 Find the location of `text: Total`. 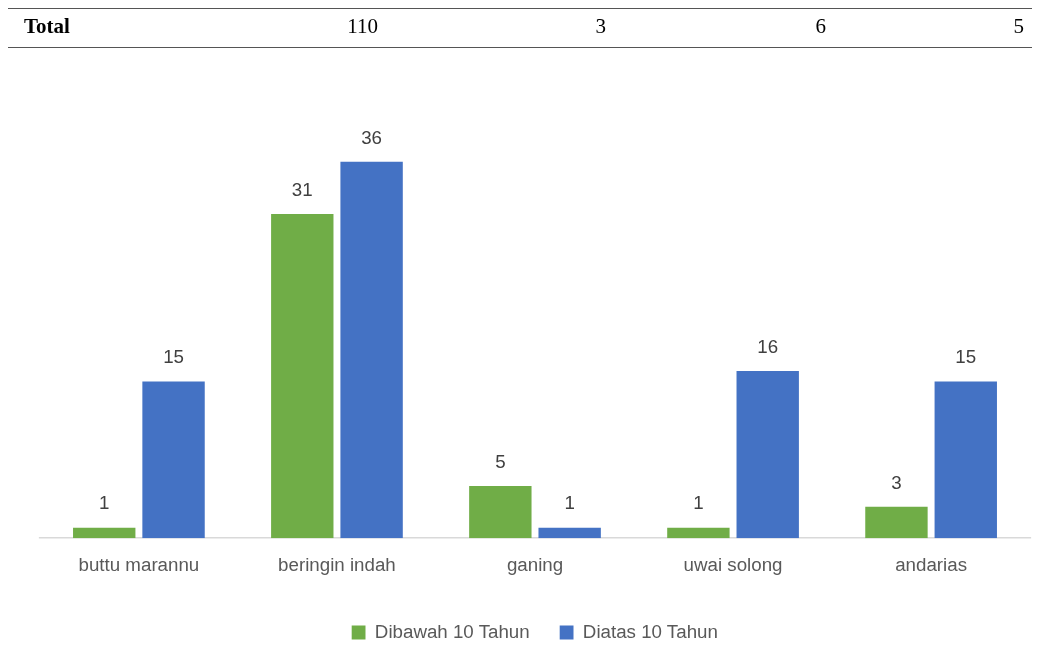

text: Total is located at coordinates (47, 26).